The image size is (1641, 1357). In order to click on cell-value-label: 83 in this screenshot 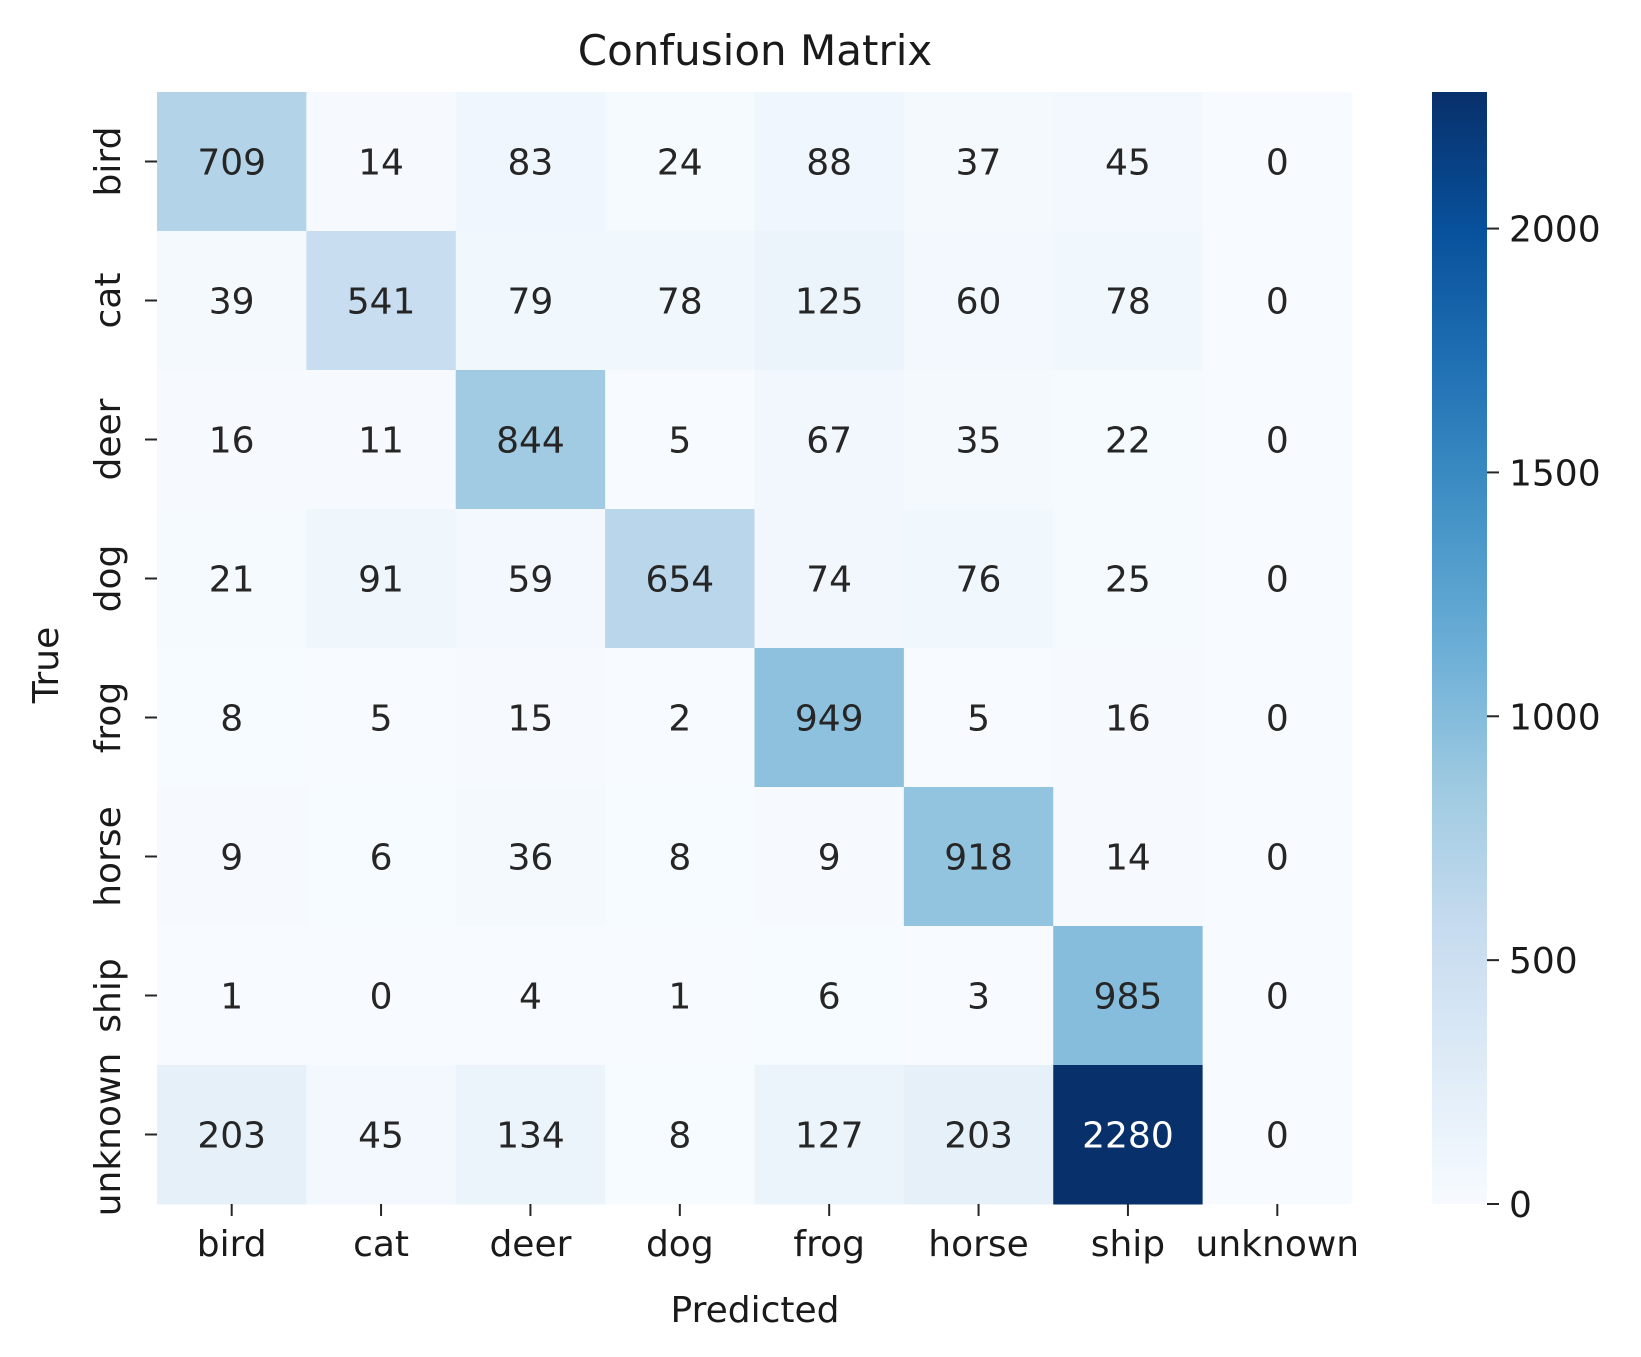, I will do `click(531, 163)`.